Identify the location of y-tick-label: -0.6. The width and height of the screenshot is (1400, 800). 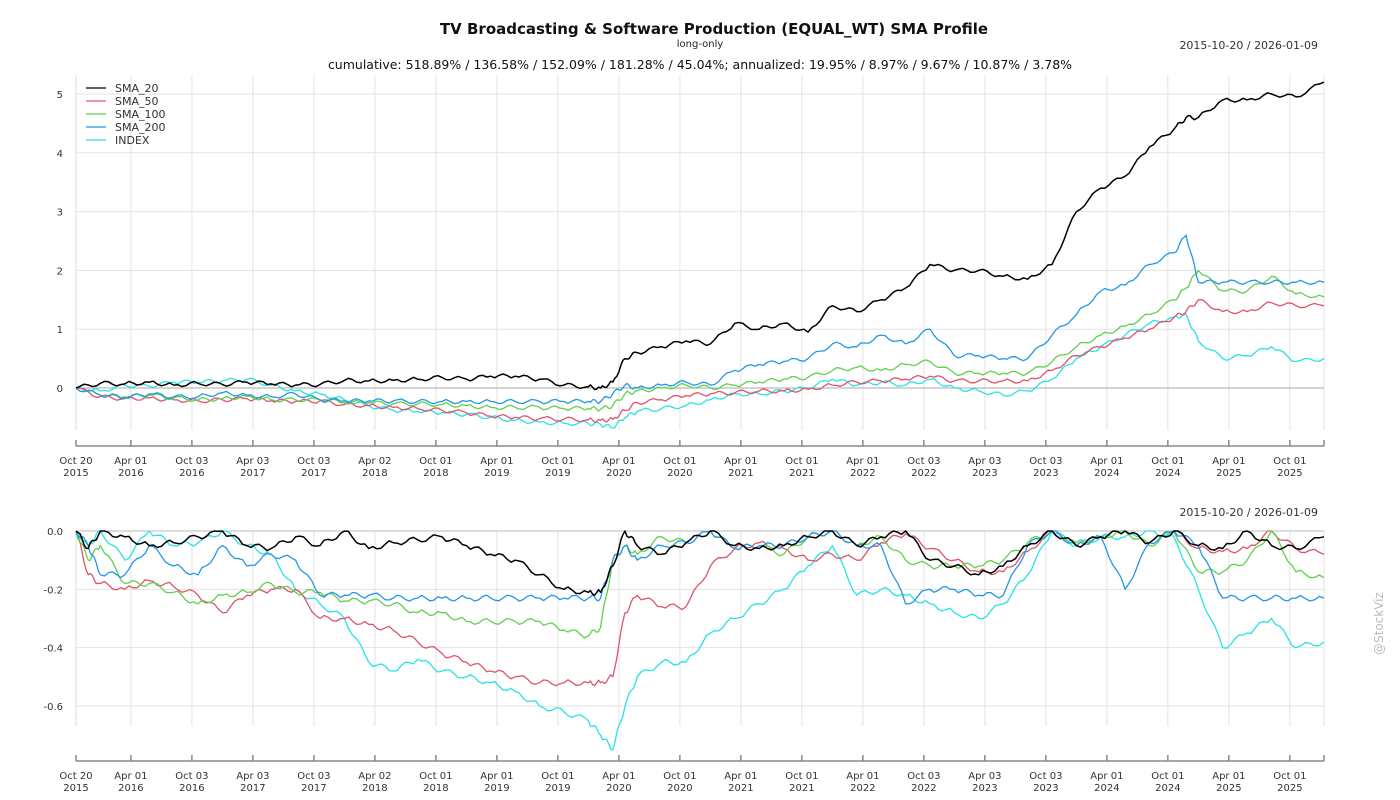
(53, 707).